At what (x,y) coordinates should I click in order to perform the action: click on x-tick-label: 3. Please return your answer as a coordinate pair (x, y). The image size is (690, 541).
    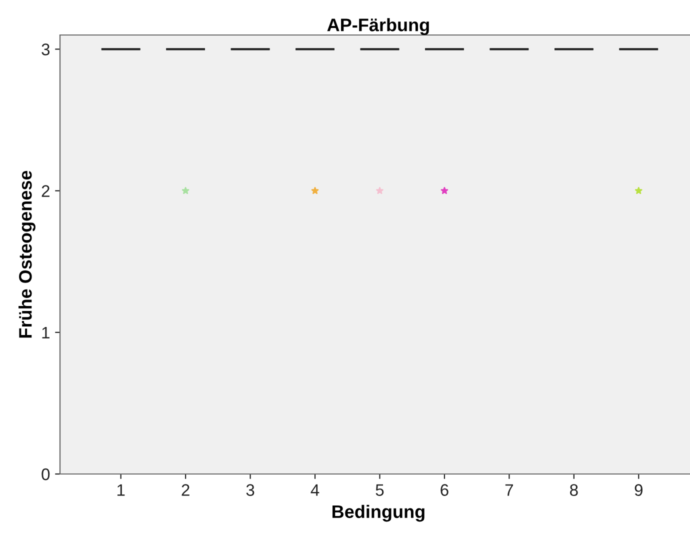
    Looking at the image, I should click on (250, 490).